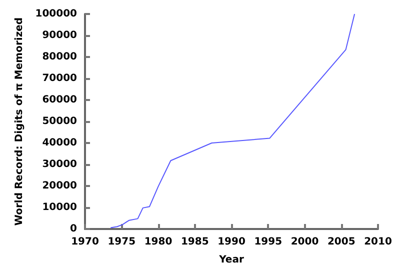 This screenshot has height=275, width=400. I want to click on x-tick-label: 2005, so click(341, 242).